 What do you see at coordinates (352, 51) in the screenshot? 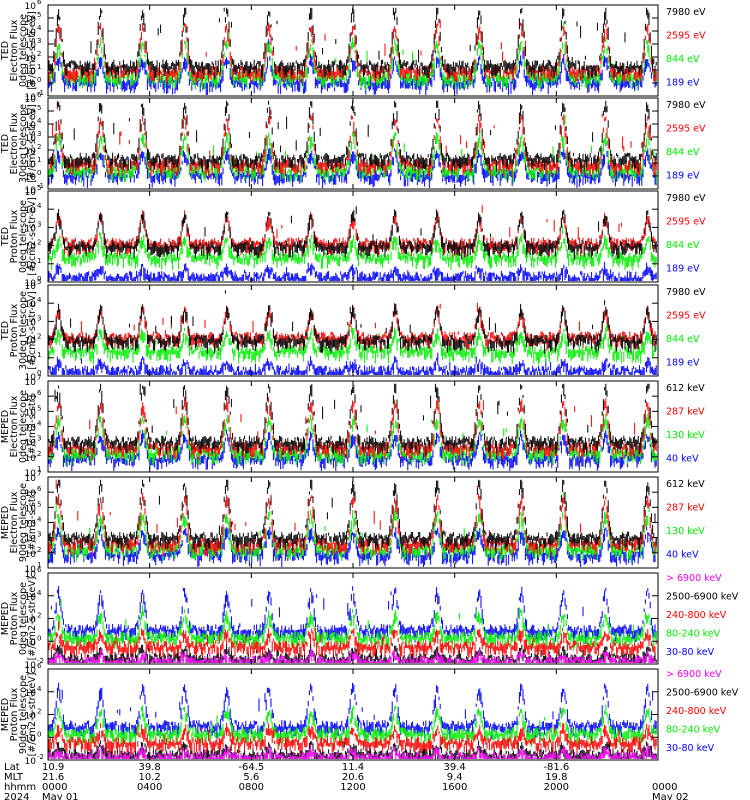
I see `panel-1-traces` at bounding box center [352, 51].